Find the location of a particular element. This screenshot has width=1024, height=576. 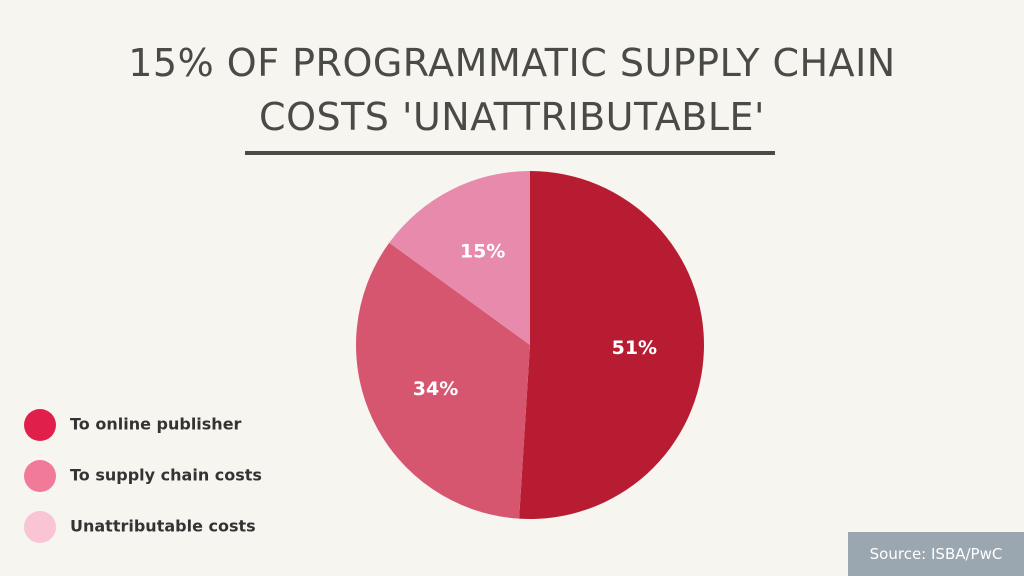

data-label: 15% is located at coordinates (482, 251).